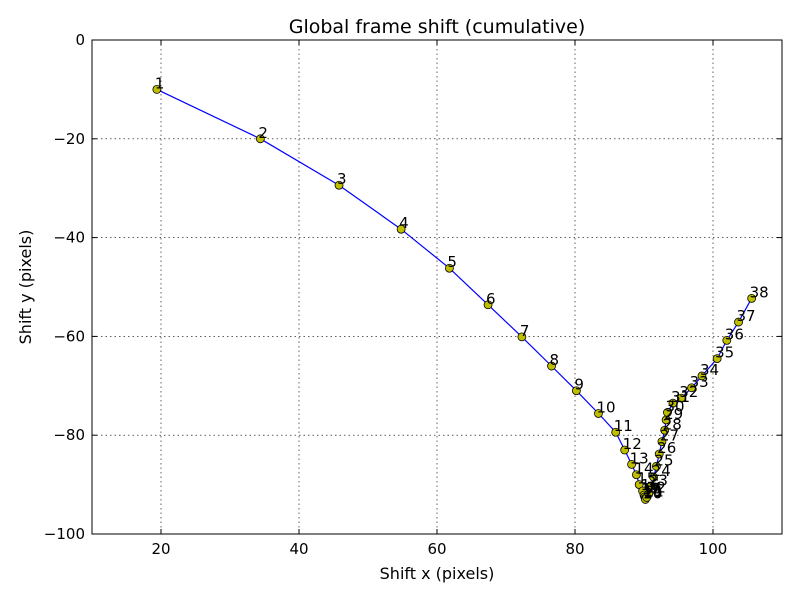 This screenshot has width=800, height=600. What do you see at coordinates (404, 223) in the screenshot?
I see `data-point-label: 4` at bounding box center [404, 223].